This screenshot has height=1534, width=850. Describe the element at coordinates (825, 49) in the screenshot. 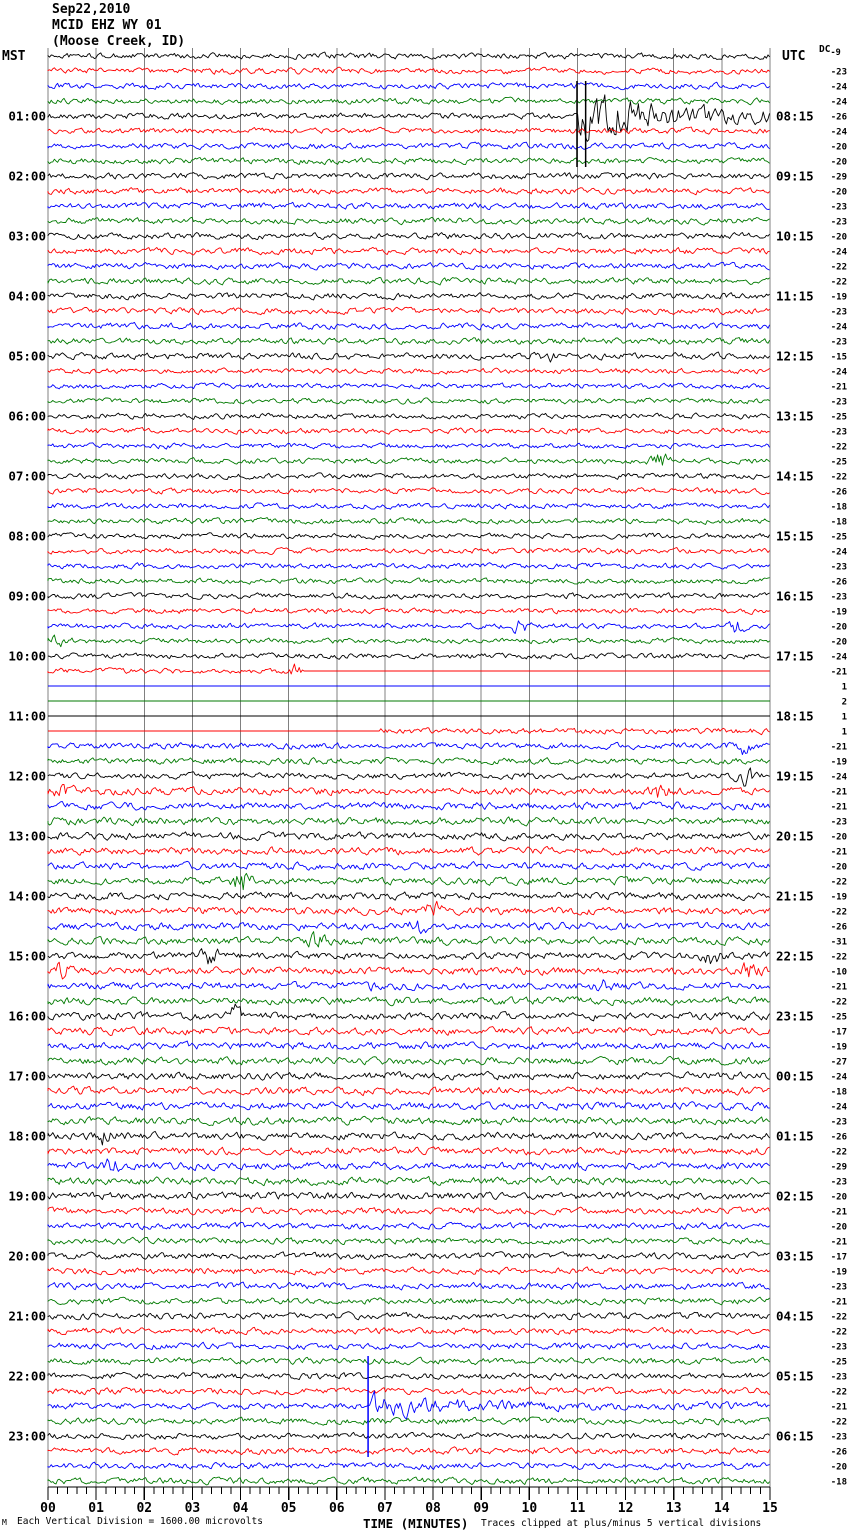

I see `dc-offset-header-label: DC` at that location.